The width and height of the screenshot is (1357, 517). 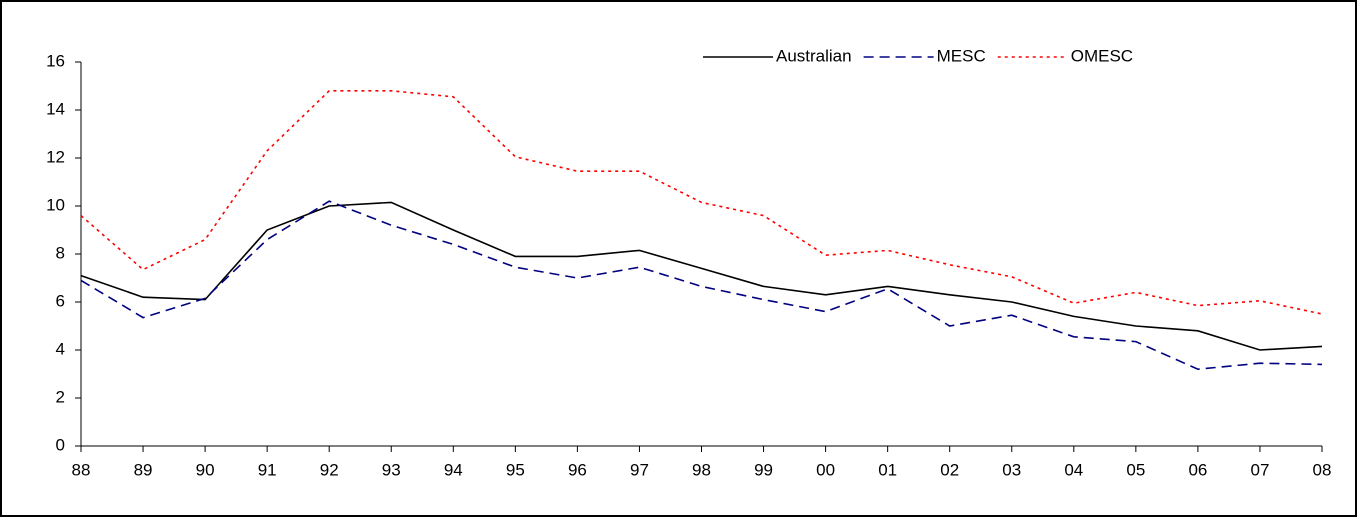 What do you see at coordinates (55, 156) in the screenshot?
I see `y-tick-label: 12` at bounding box center [55, 156].